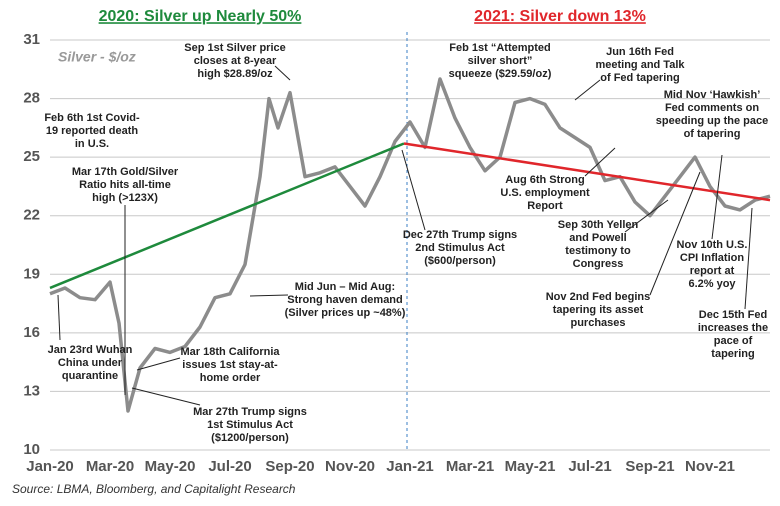  I want to click on annotation: Nov 2nd Fed begins, so click(598, 297).